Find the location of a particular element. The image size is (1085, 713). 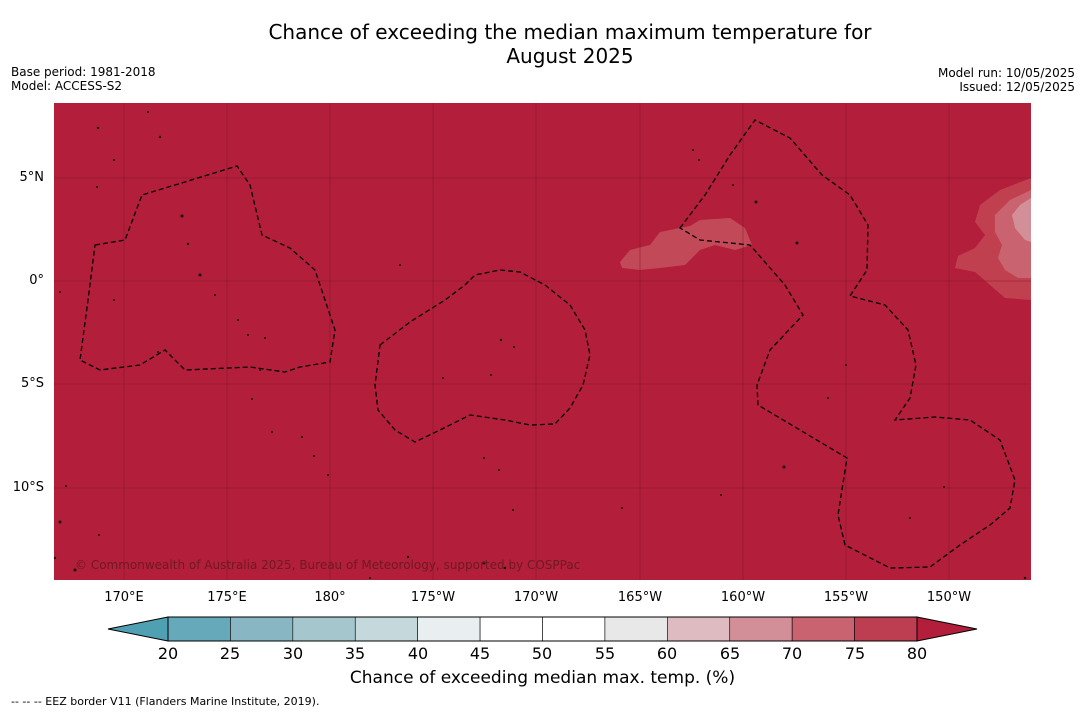

meta-left: Base period: 1981-2018 Model: ACCESS-S2 is located at coordinates (83, 79).